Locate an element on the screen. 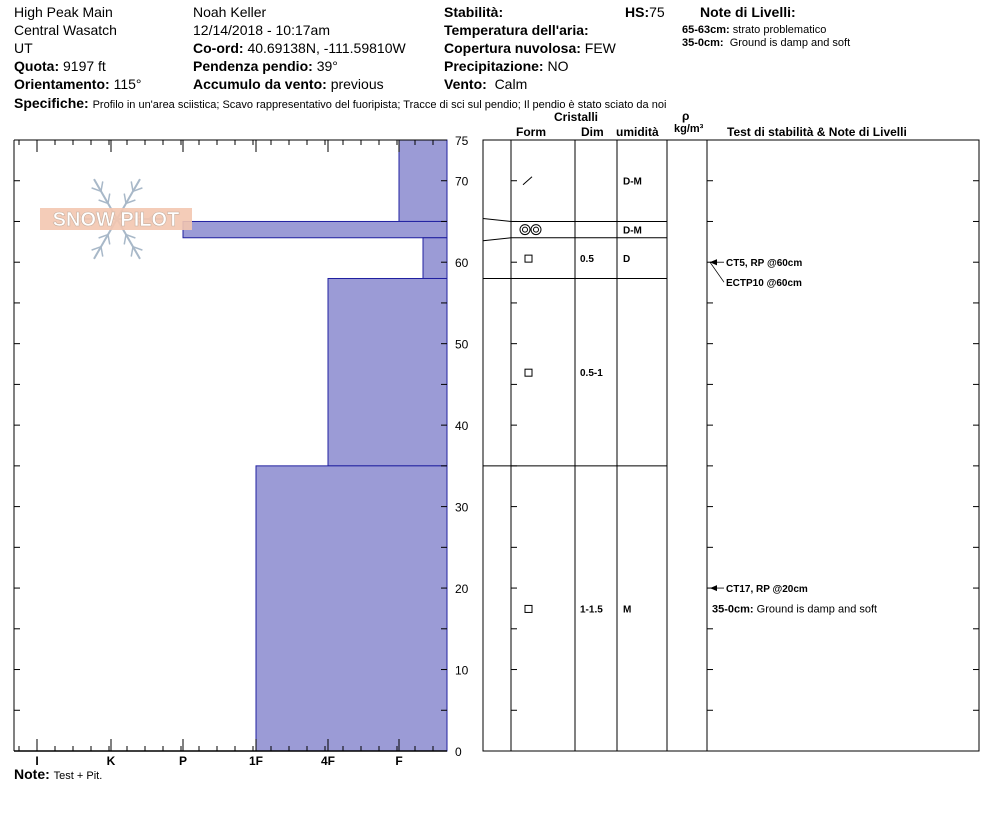 Image resolution: width=994 pixels, height=840 pixels. y-tick-label: 30 is located at coordinates (462, 508).